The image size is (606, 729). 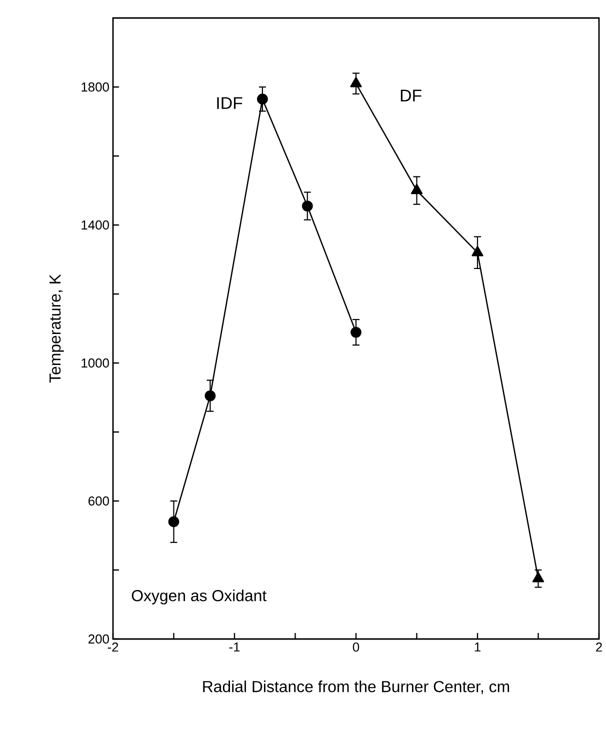 I want to click on y-tick-label: 600, so click(x=99, y=501).